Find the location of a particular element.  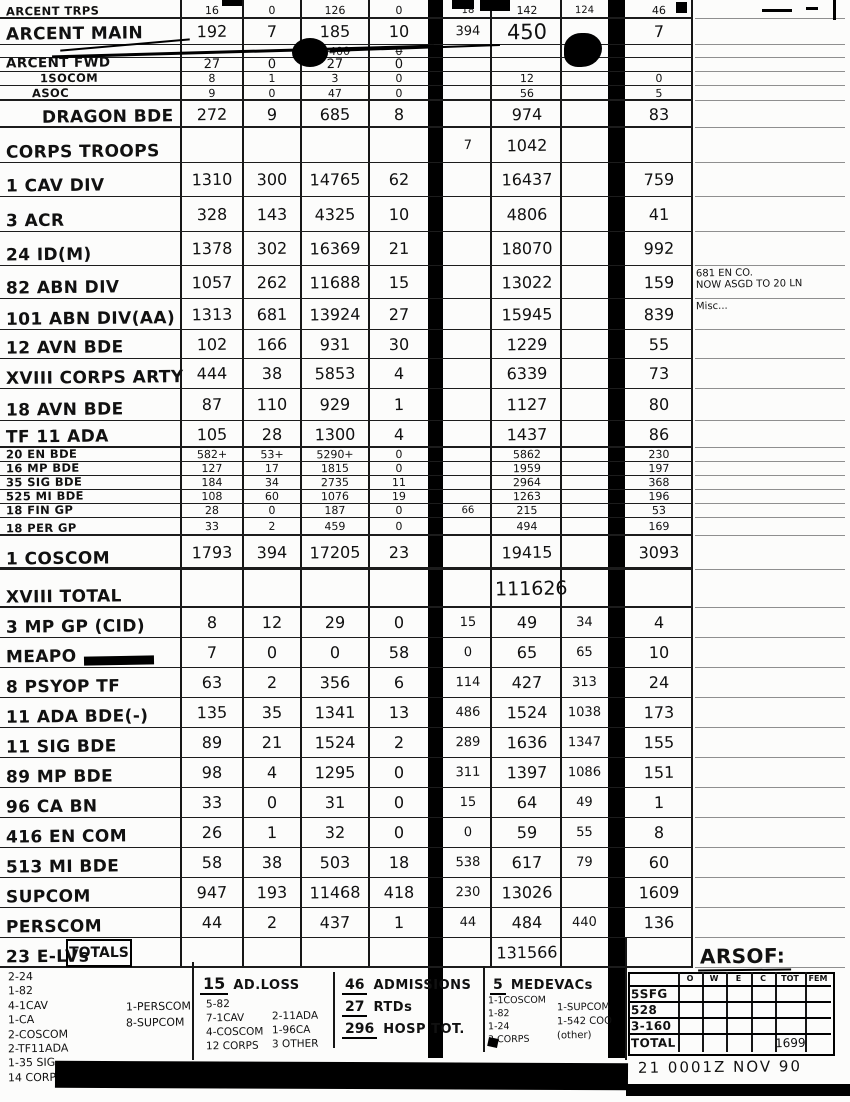

cell: 230 is located at coordinates (659, 454).